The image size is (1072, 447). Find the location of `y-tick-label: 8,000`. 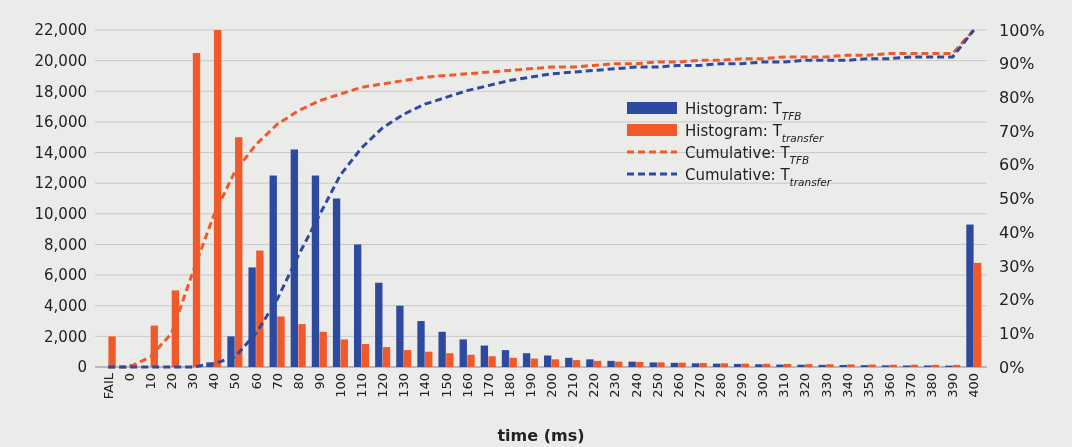

y-tick-label: 8,000 is located at coordinates (65, 244).